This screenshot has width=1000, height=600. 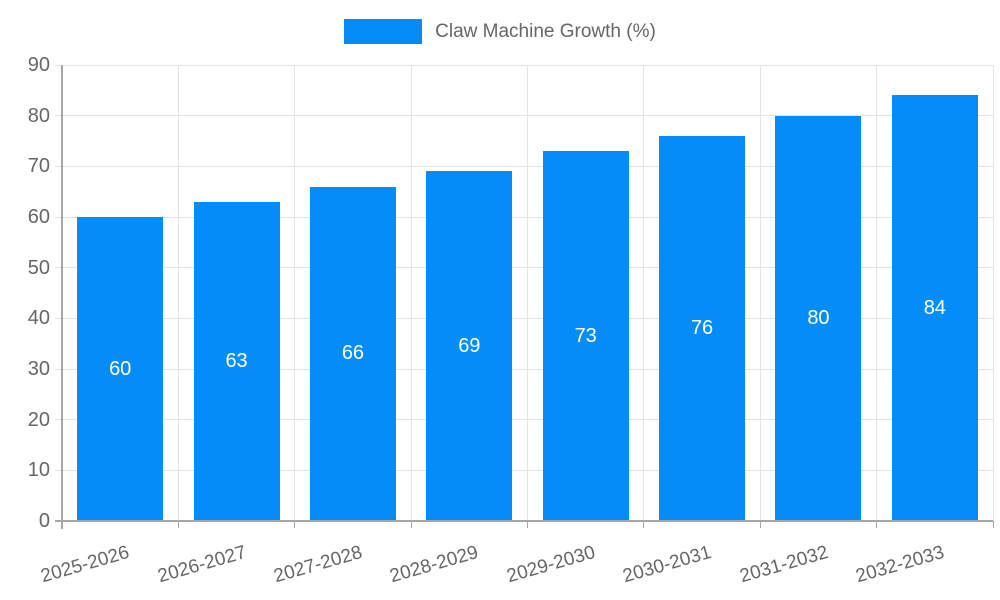 I want to click on bar-value-label: 76, so click(x=702, y=327).